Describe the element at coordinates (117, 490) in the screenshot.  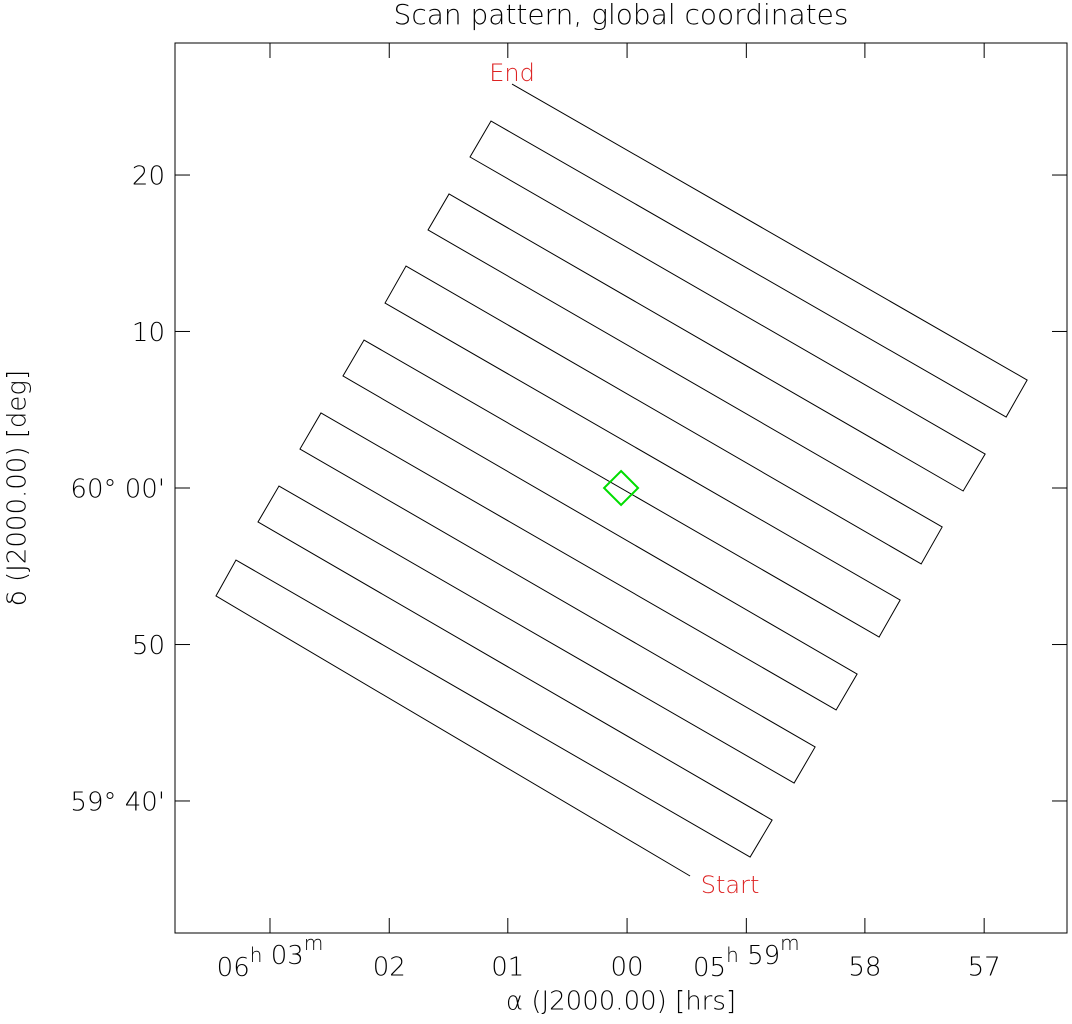
I see `y-tick-label: 60° 00'` at that location.